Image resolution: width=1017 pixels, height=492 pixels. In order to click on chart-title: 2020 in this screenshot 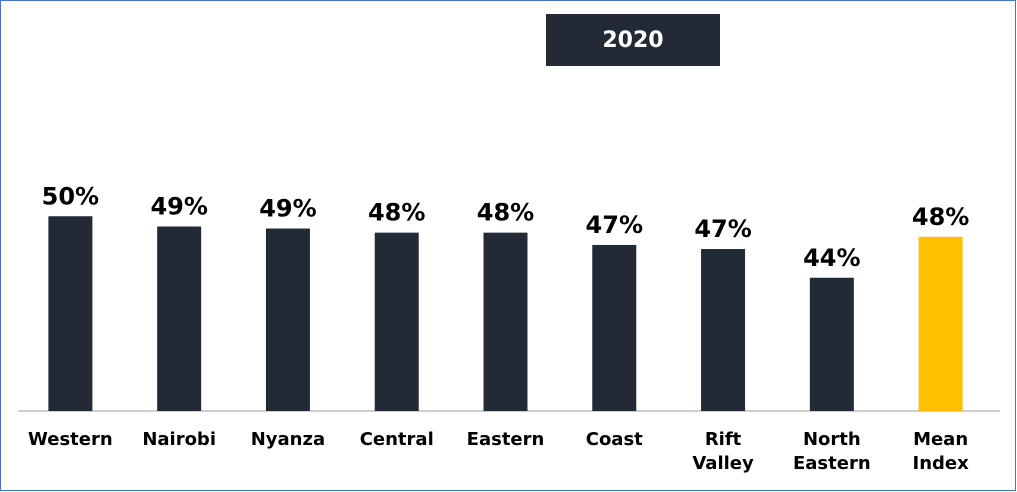, I will do `click(632, 40)`.